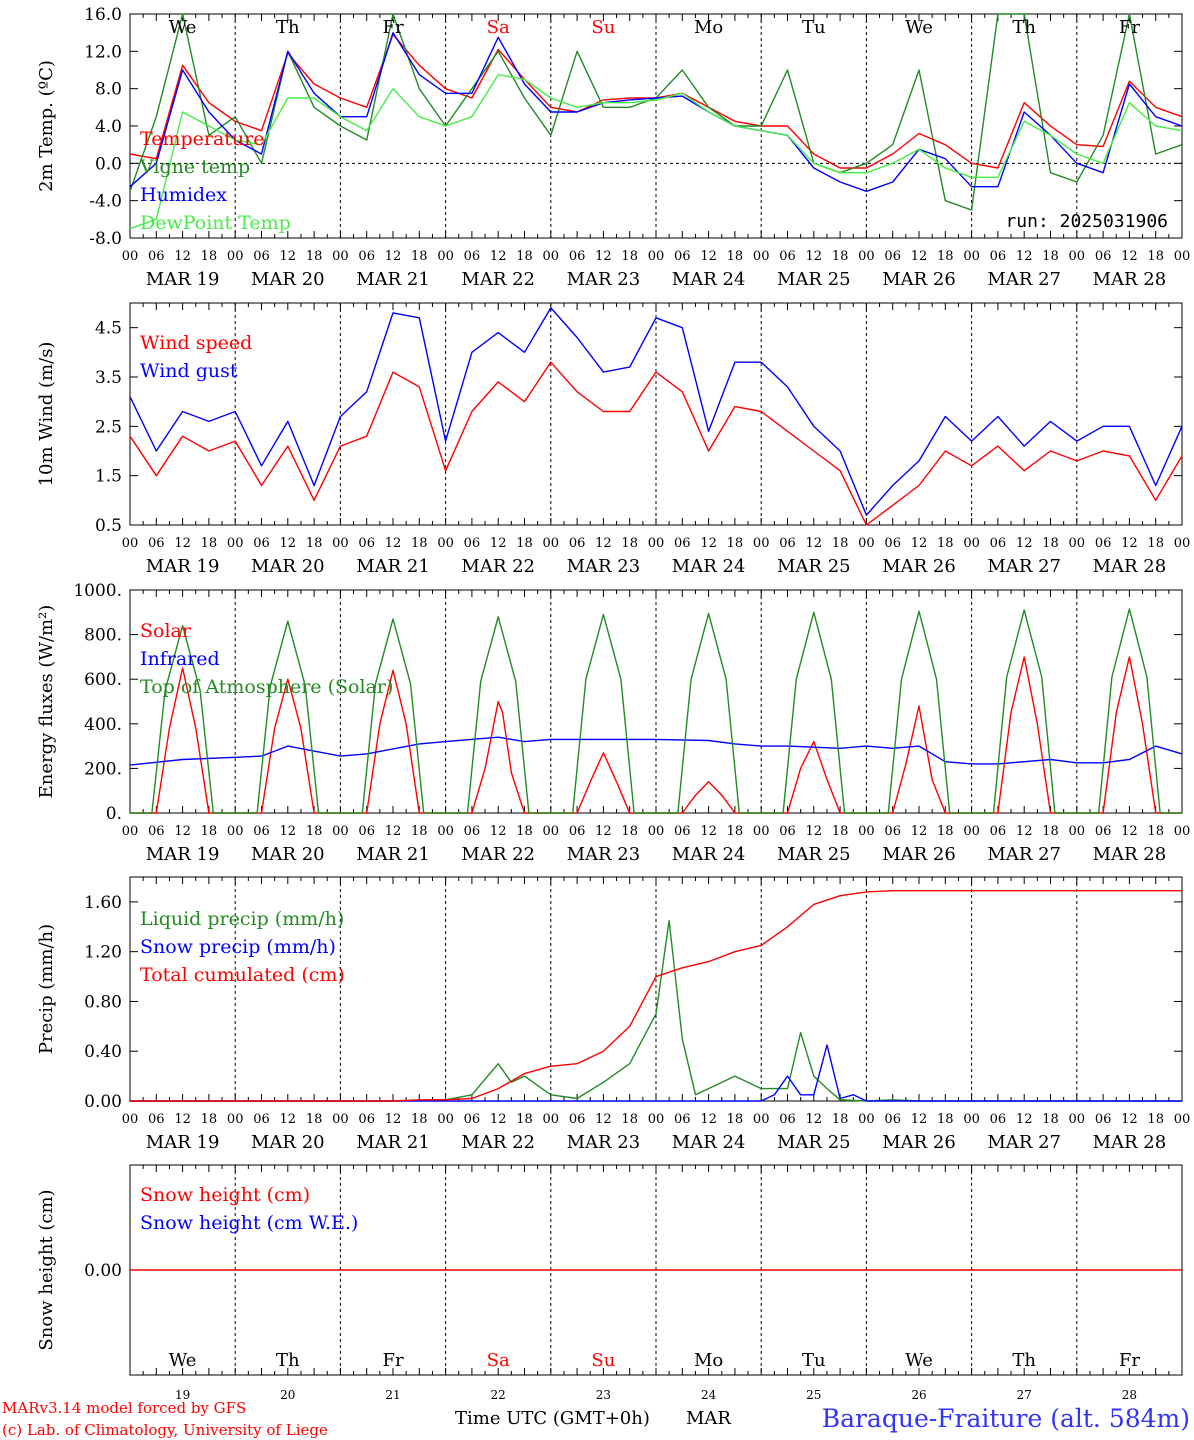 This screenshot has width=1194, height=1440. I want to click on y-axis-label: Snow height (cm), so click(46, 1269).